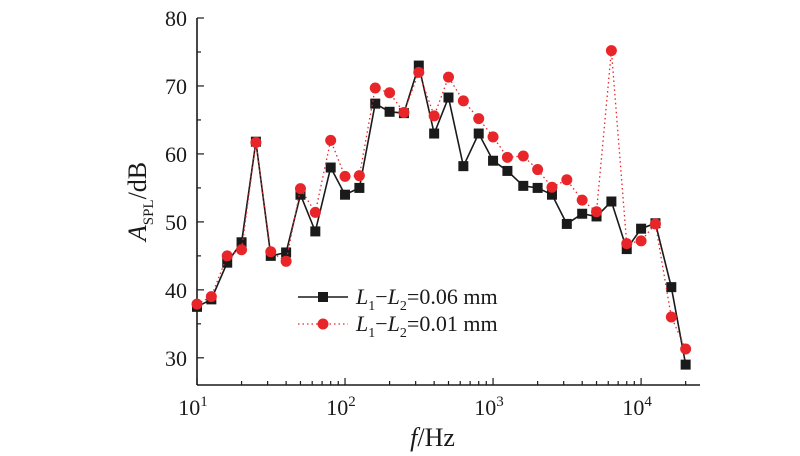  What do you see at coordinates (140, 202) in the screenshot?
I see `y-axis-label: ASPL/dB` at bounding box center [140, 202].